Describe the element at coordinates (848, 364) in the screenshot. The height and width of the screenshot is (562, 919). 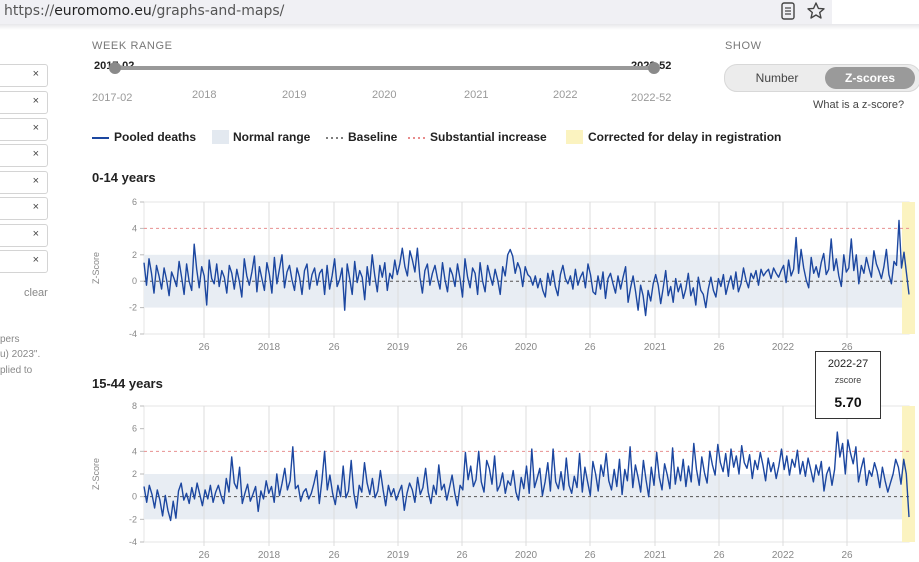
I see `tooltip-week: 2022-27` at that location.